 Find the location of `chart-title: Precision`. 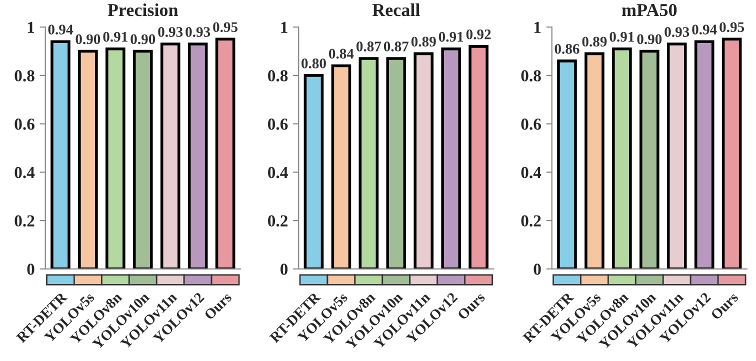

chart-title: Precision is located at coordinates (143, 9).